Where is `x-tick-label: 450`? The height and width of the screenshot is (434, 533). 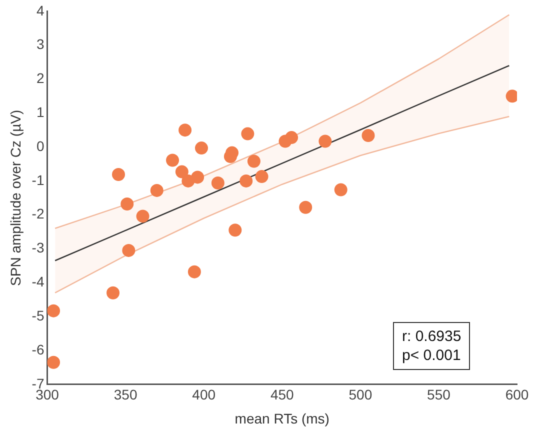
x-tick-label: 450 is located at coordinates (282, 394).